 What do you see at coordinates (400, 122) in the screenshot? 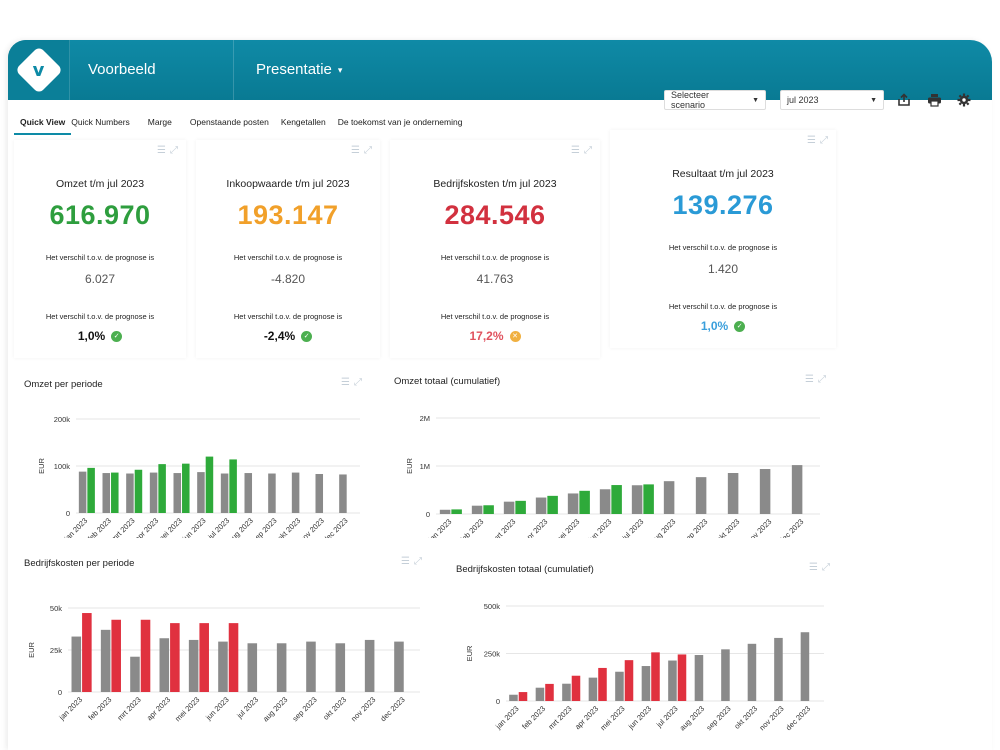
I see `tab-toekomst: De toekomst van je onderneming` at bounding box center [400, 122].